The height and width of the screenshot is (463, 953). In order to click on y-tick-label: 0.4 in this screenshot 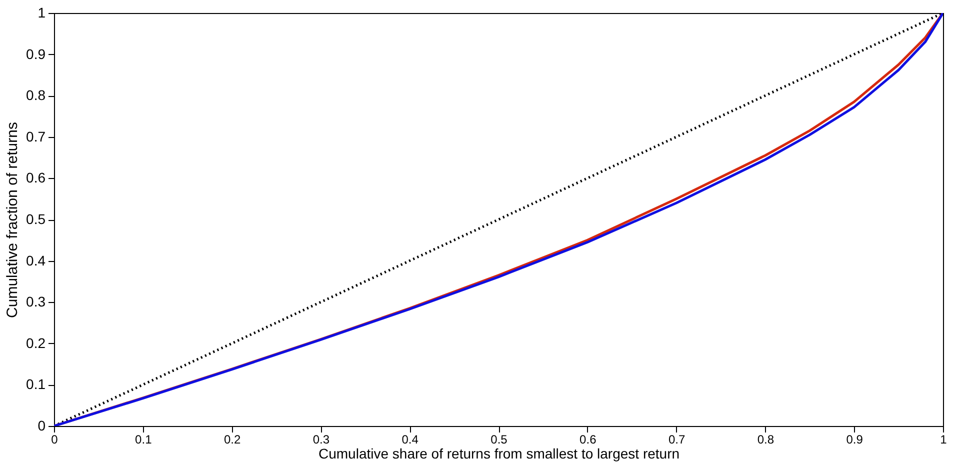, I will do `click(36, 260)`.